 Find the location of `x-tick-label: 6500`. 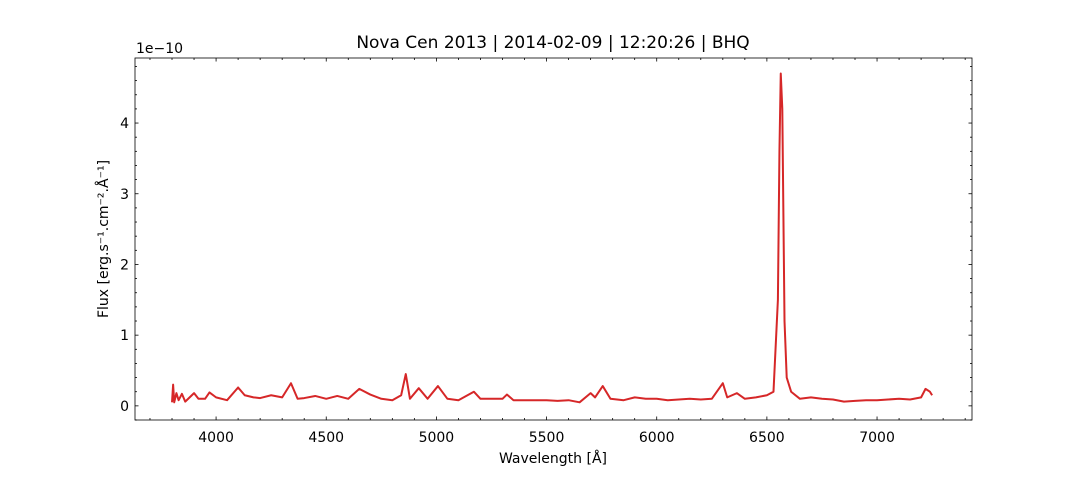

x-tick-label: 6500 is located at coordinates (767, 438).